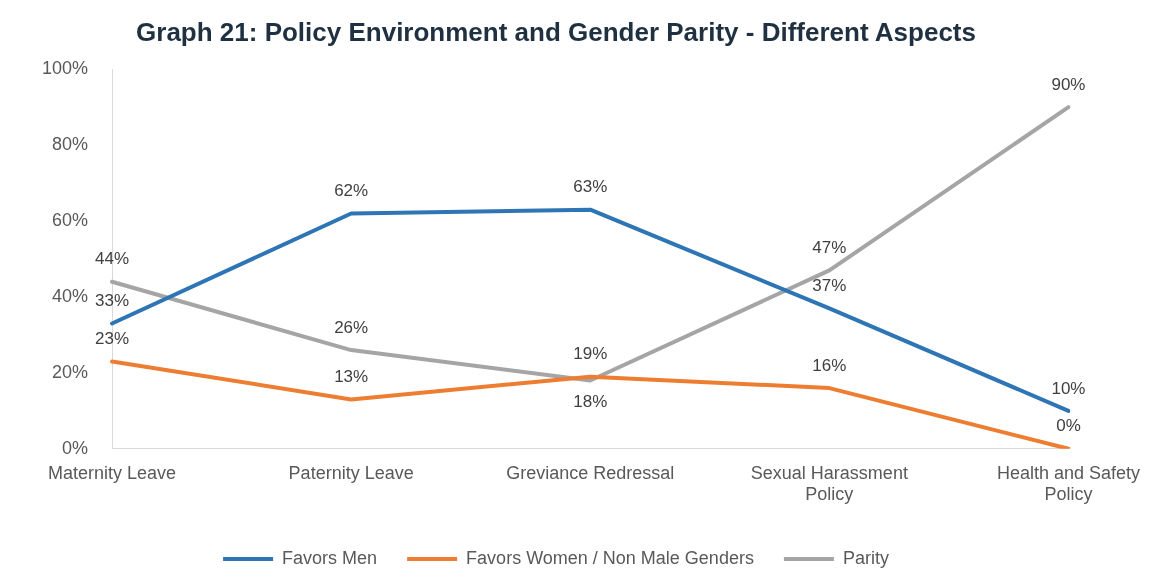  Describe the element at coordinates (829, 483) in the screenshot. I see `x-tick-label: Sexual Harassment Policy` at that location.